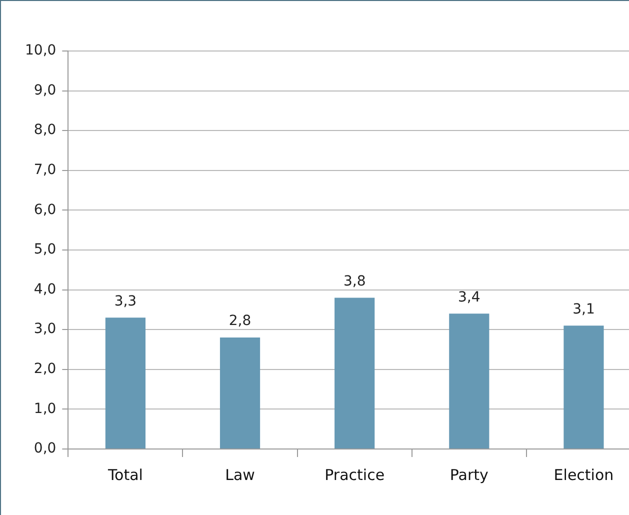 The height and width of the screenshot is (515, 629). I want to click on data-label: 3,8, so click(354, 281).